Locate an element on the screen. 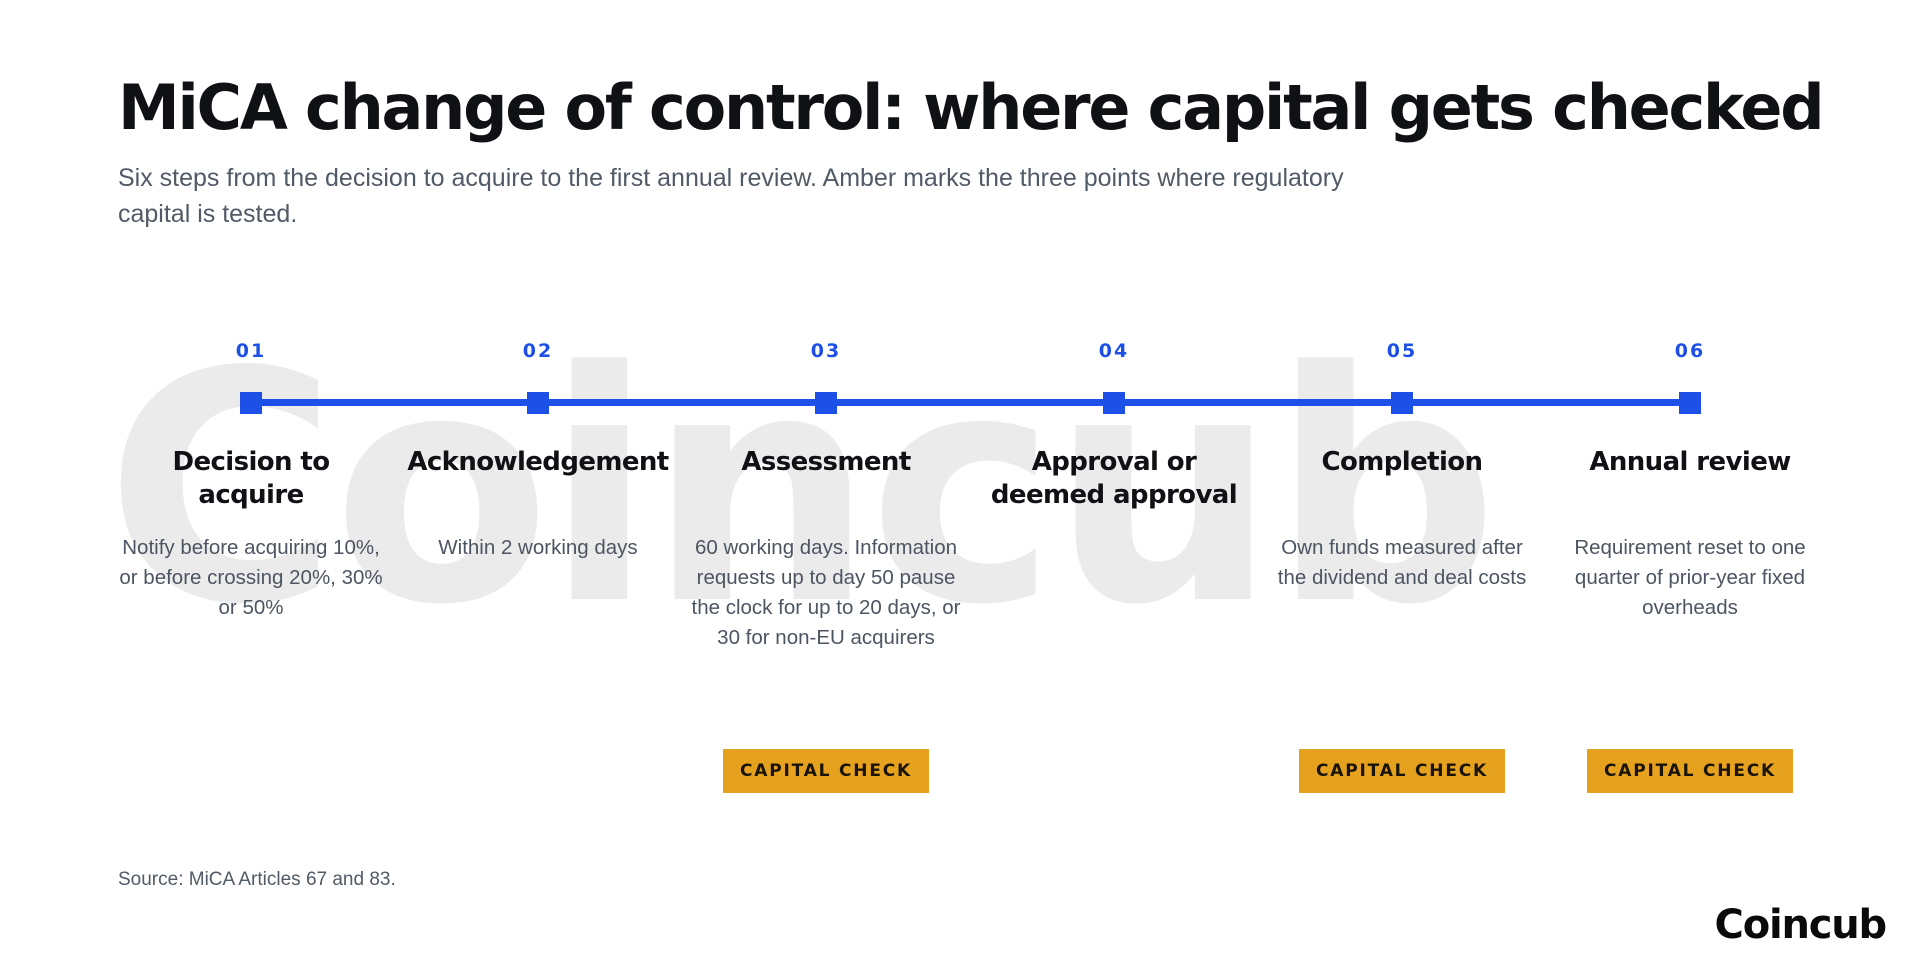  step-number: 03 is located at coordinates (826, 351).